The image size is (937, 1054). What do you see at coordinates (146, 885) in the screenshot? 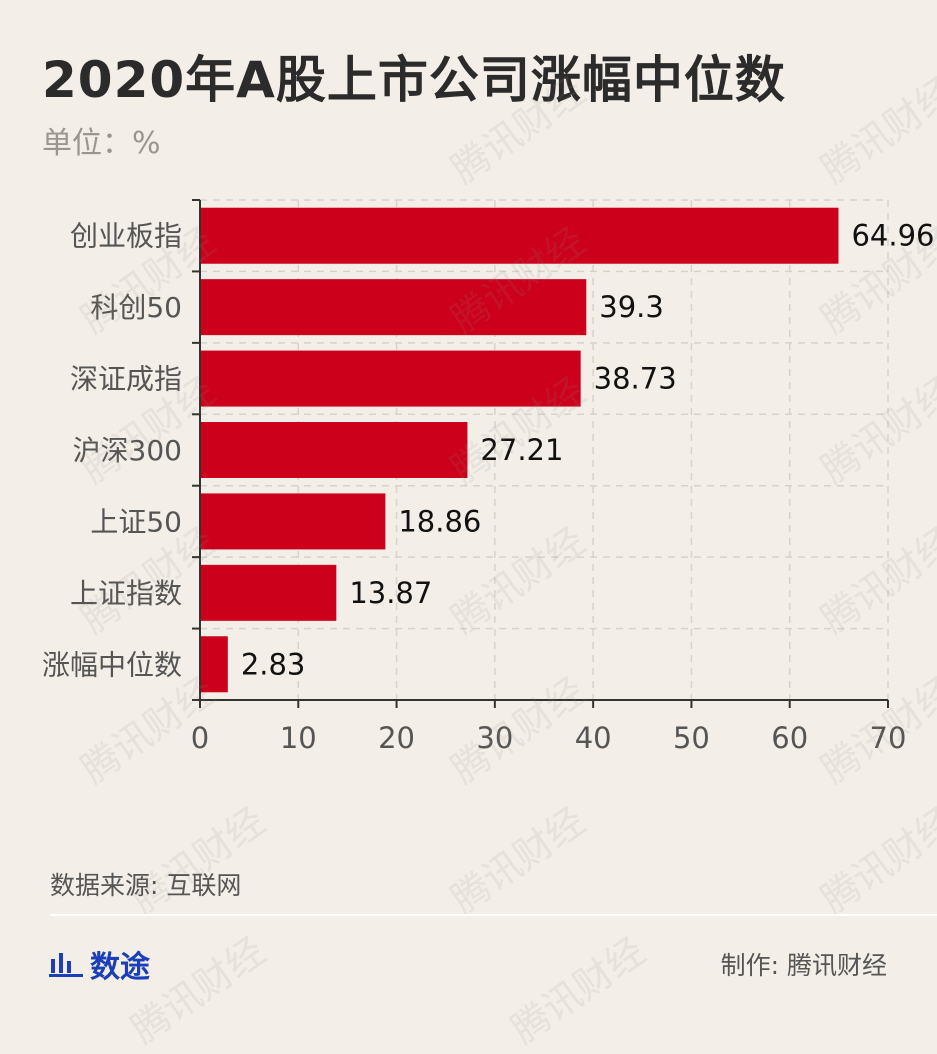
I see `data-source: 数据来源: 互联网` at bounding box center [146, 885].